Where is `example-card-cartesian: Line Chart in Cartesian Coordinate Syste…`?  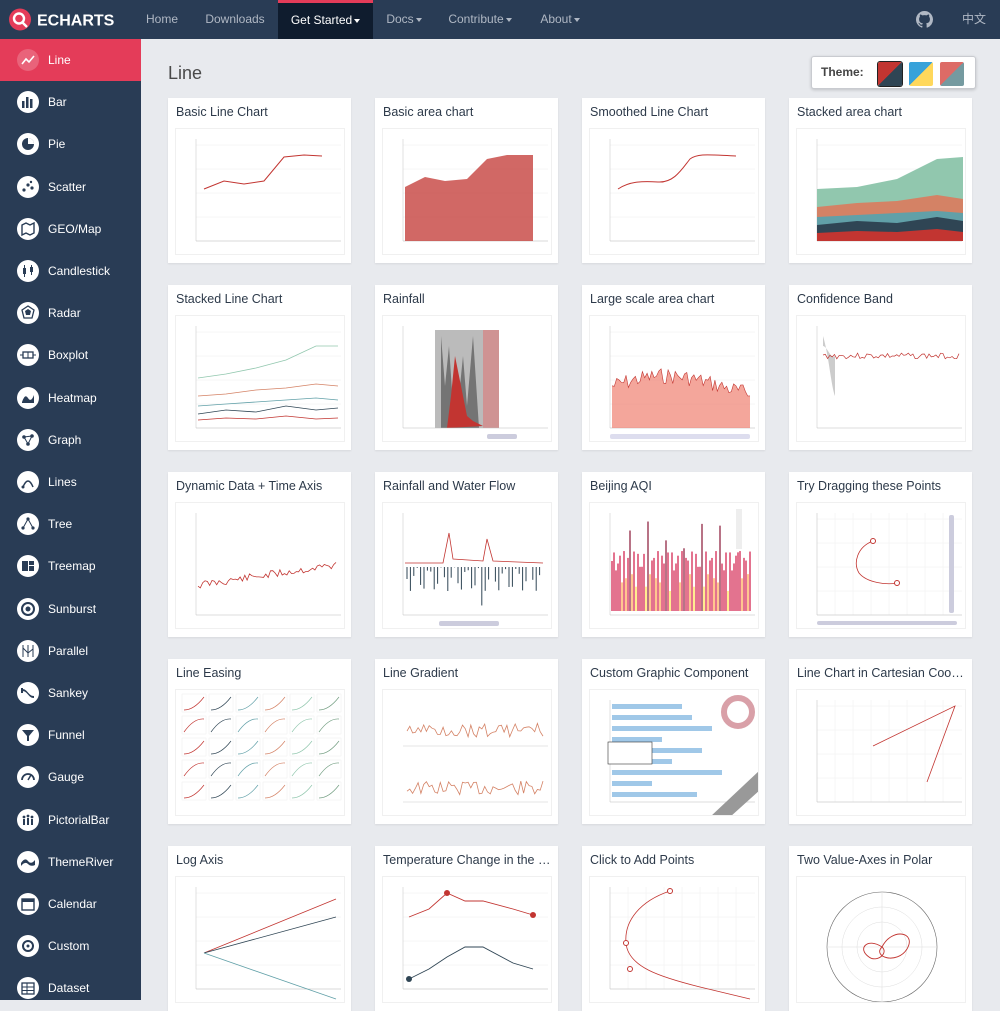 example-card-cartesian: Line Chart in Cartesian Coordinate Syste… is located at coordinates (880, 741).